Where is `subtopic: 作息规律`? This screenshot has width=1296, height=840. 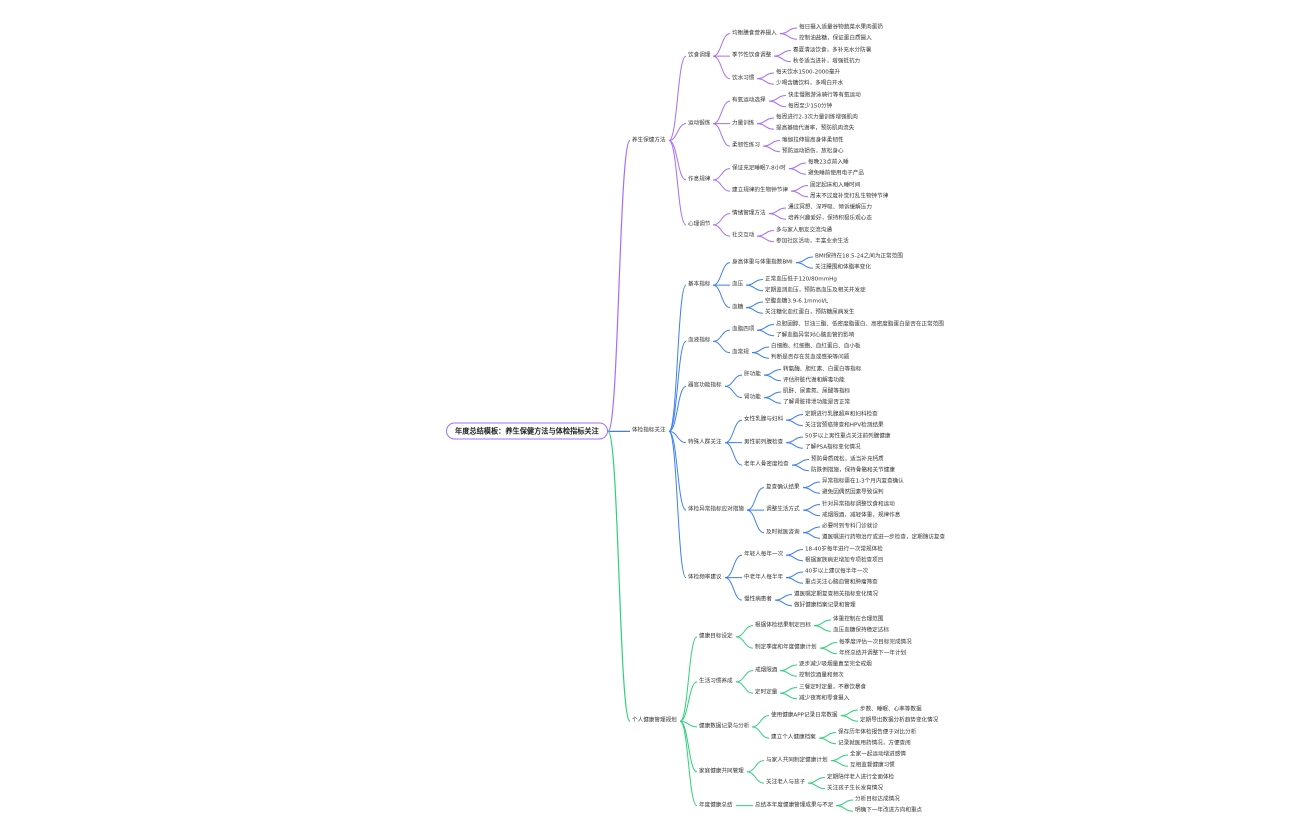
subtopic: 作息规律 is located at coordinates (699, 179).